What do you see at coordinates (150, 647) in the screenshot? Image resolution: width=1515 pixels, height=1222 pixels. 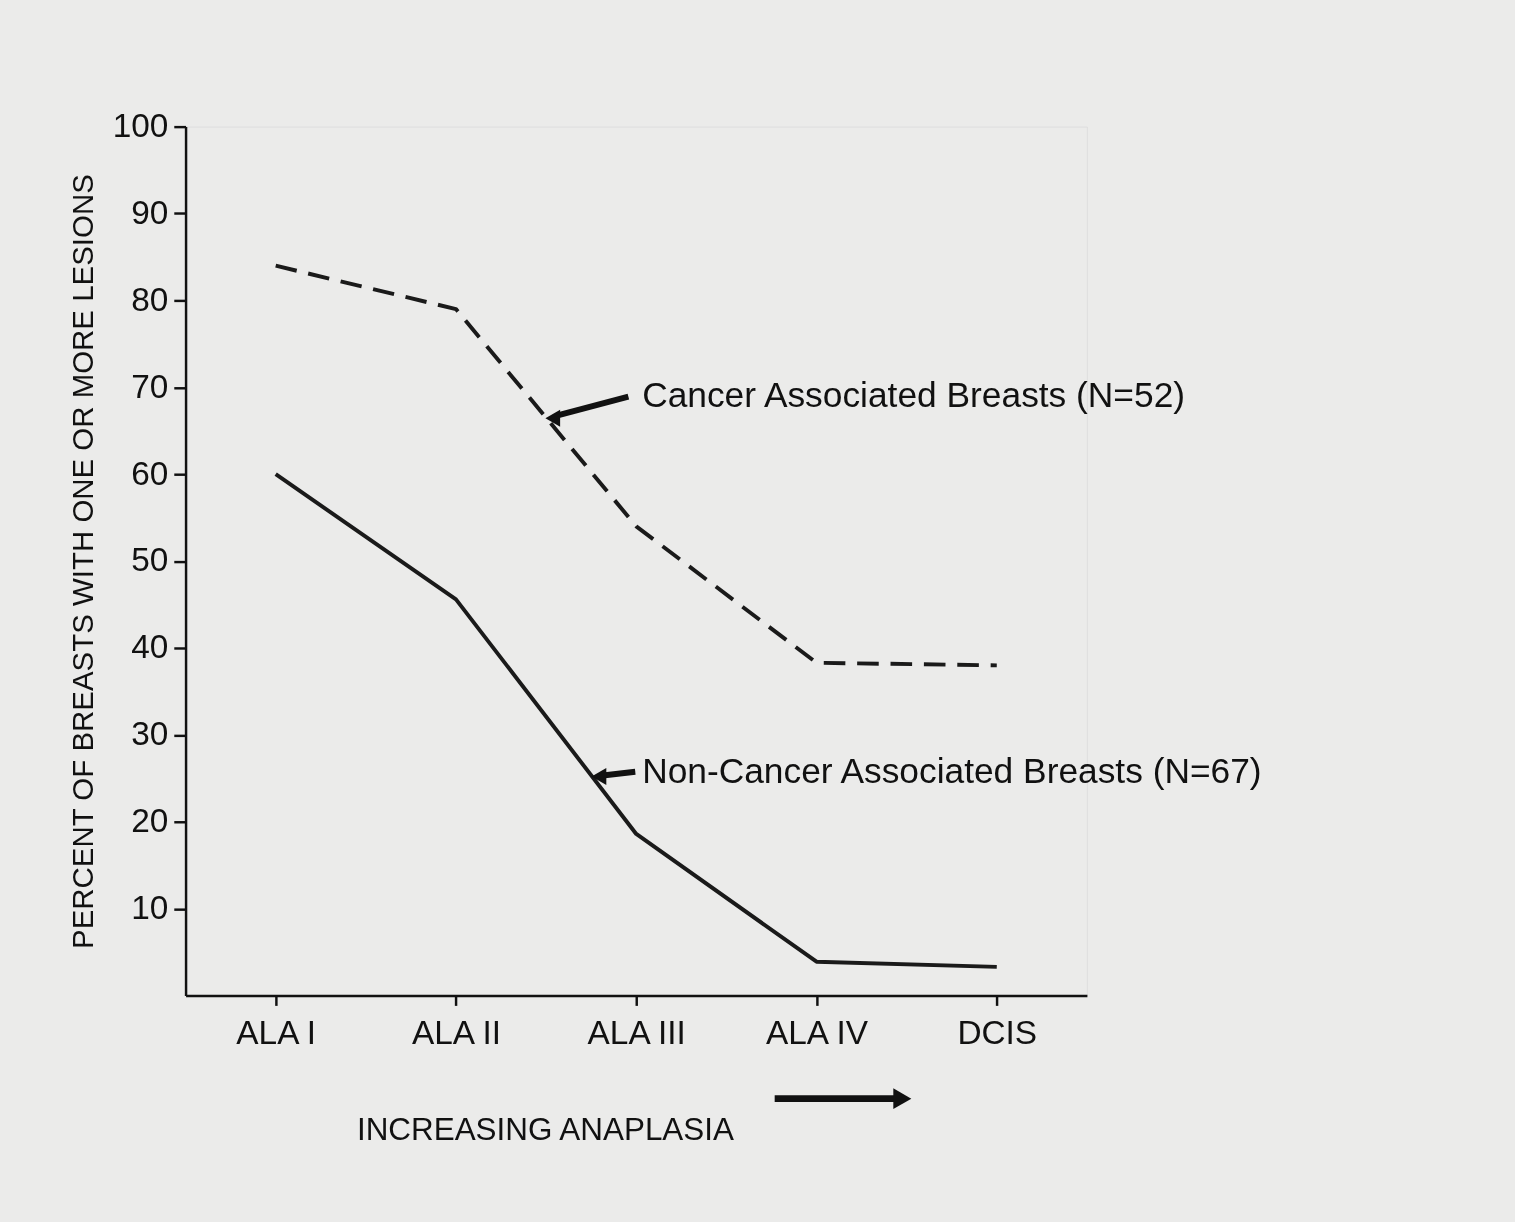 I see `y-tick-label: 40` at bounding box center [150, 647].